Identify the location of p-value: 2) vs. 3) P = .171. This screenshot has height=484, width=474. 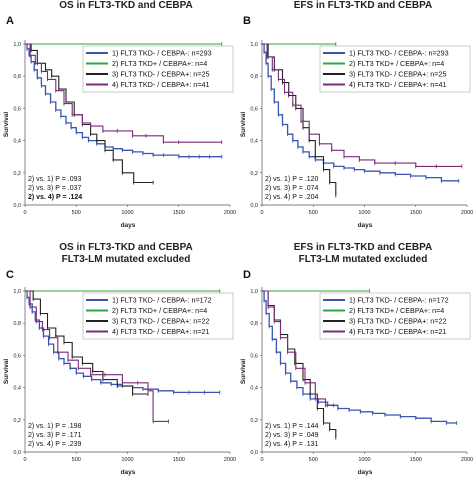
(54, 435).